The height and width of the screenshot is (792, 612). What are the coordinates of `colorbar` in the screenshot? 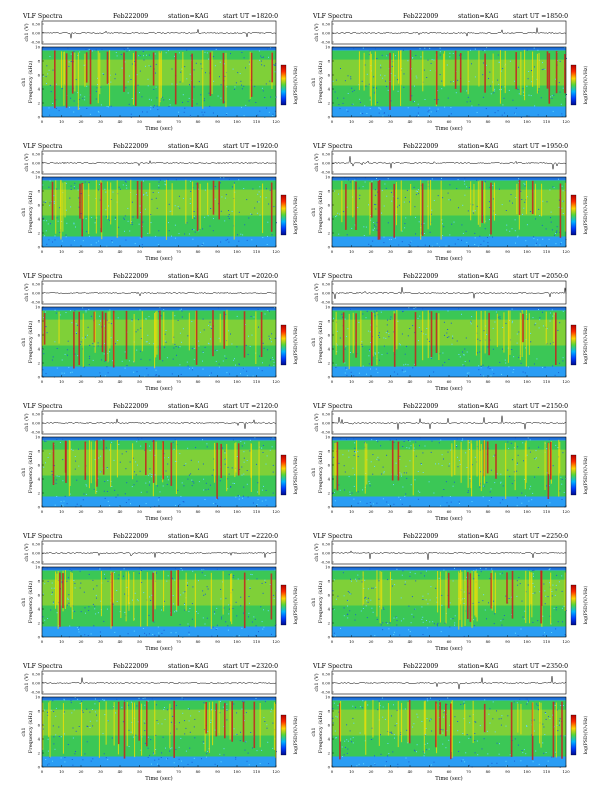 It's located at (283, 345).